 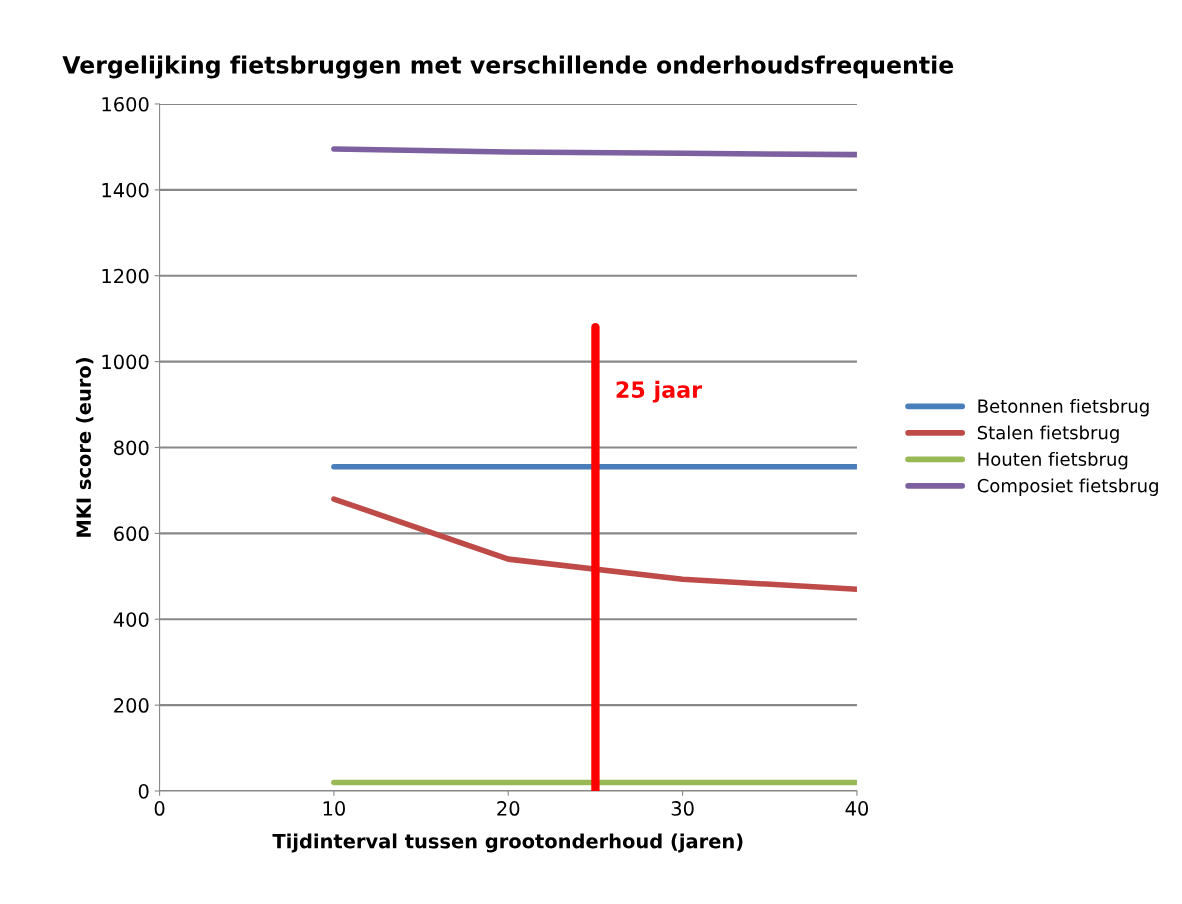 I want to click on annotation: 25 jaar, so click(x=659, y=391).